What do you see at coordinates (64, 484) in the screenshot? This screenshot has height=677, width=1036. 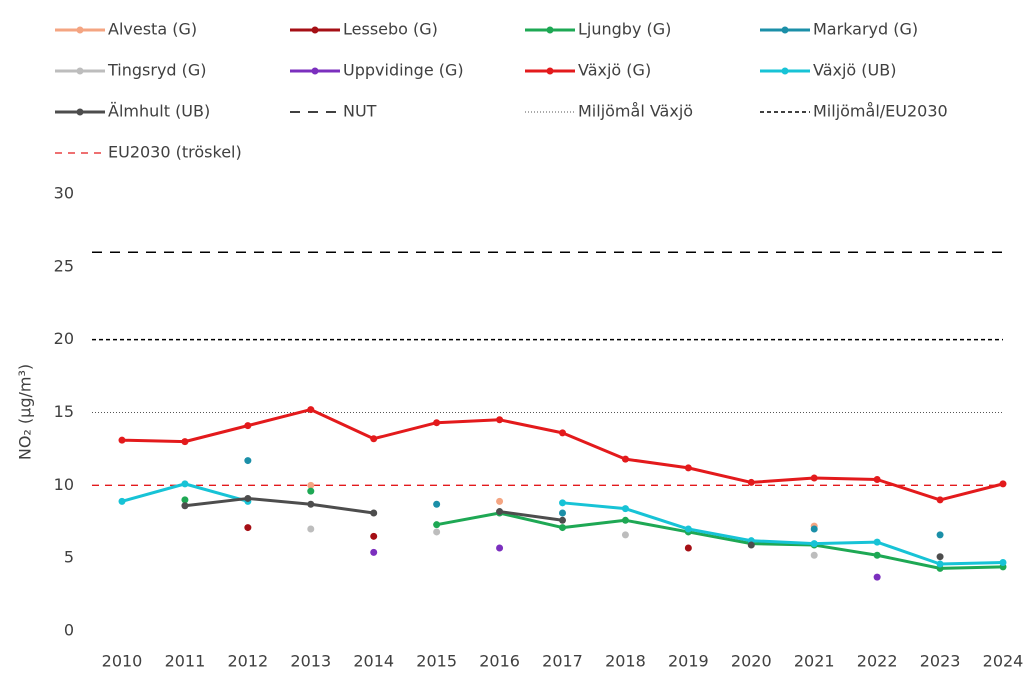 I see `y-tick-label: 10` at bounding box center [64, 484].